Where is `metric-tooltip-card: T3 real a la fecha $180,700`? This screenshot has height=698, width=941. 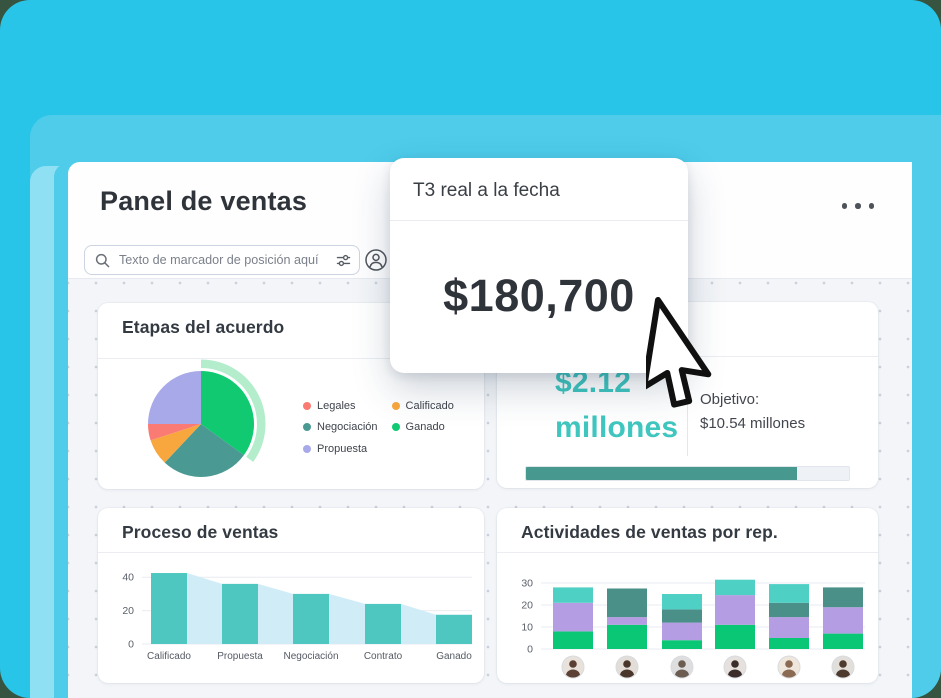
metric-tooltip-card: T3 real a la fecha $180,700 is located at coordinates (539, 265).